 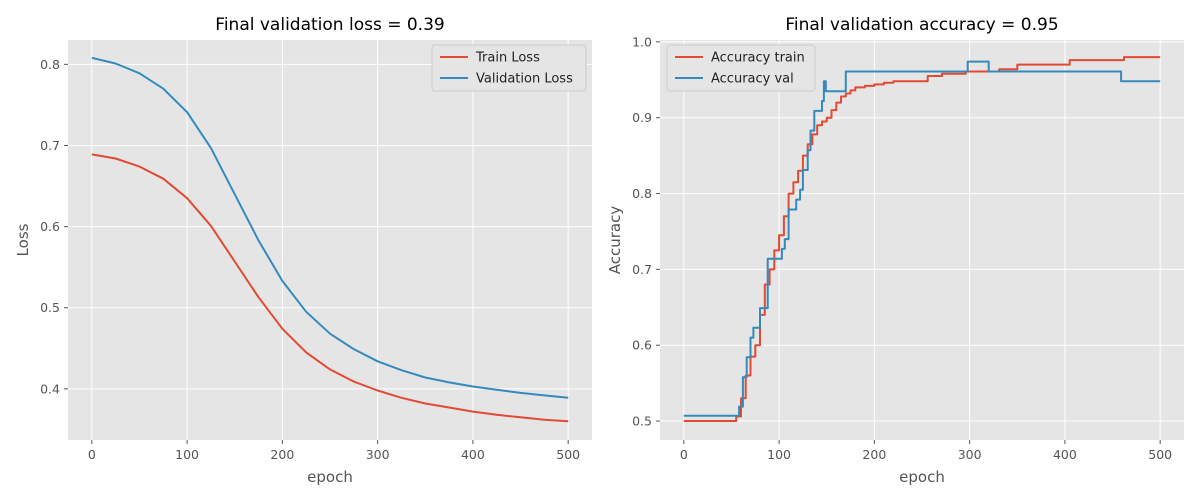 What do you see at coordinates (1160, 454) in the screenshot?
I see `accuracy-x-tick-label: 500` at bounding box center [1160, 454].